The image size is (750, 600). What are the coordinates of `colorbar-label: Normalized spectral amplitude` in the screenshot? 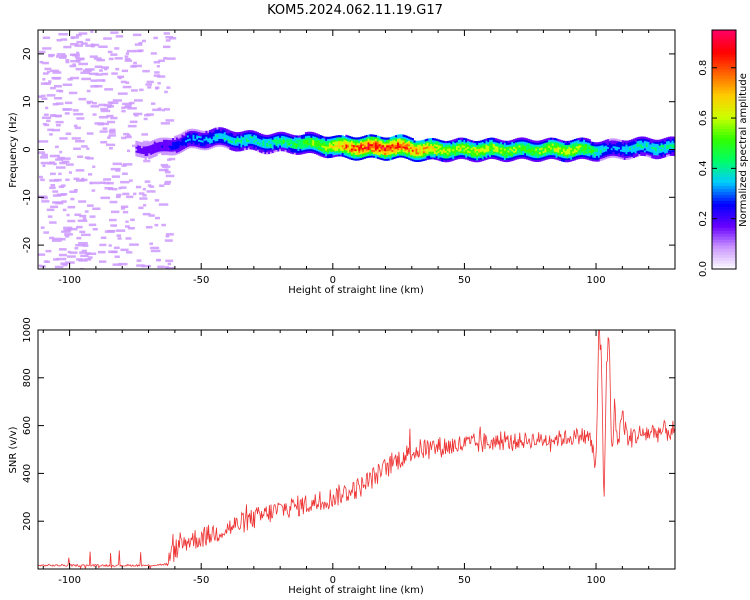 It's located at (743, 150).